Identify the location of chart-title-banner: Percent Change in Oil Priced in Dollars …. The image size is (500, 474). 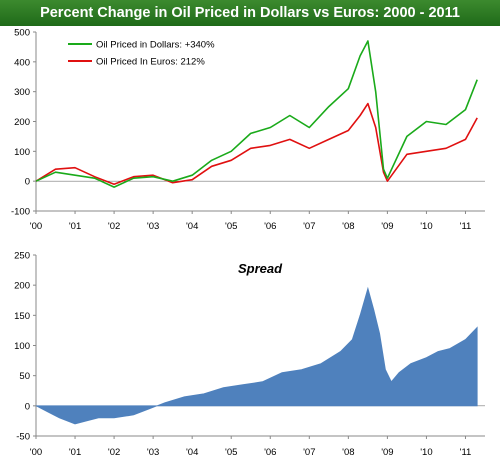
(250, 13).